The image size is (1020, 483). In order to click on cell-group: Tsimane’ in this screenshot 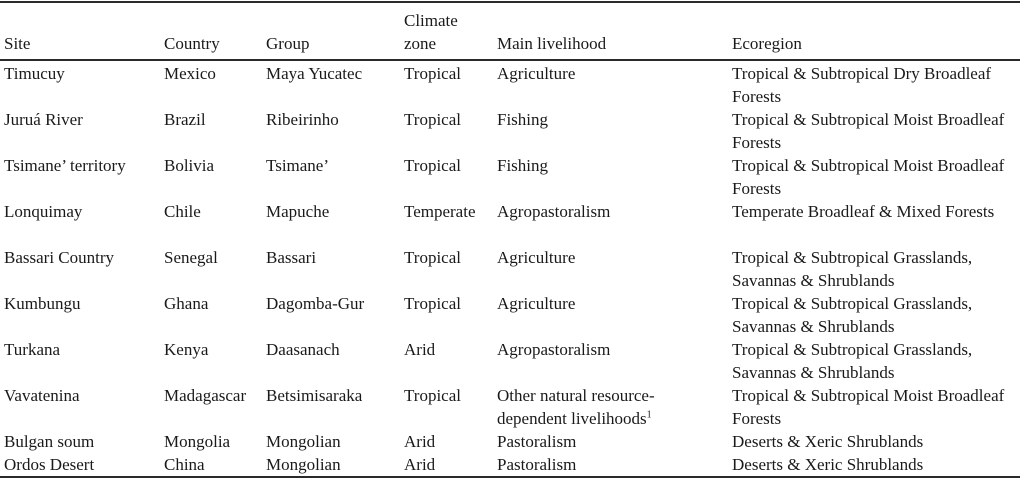, I will do `click(298, 165)`.